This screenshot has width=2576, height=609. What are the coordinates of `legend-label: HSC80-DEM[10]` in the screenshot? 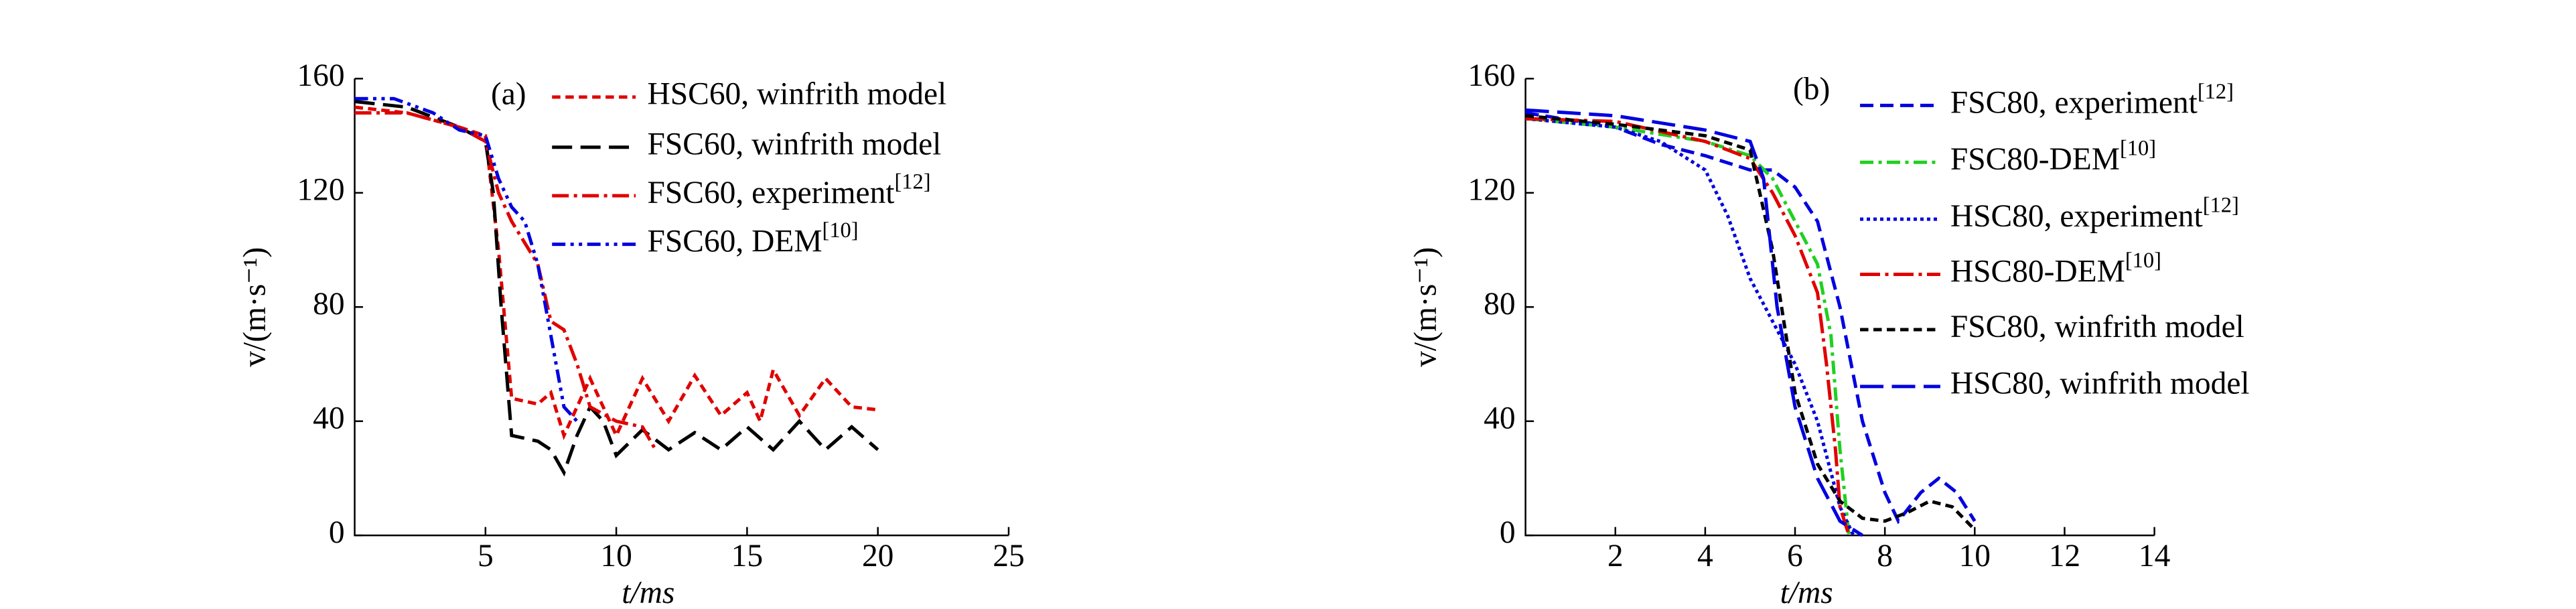 It's located at (2055, 269).